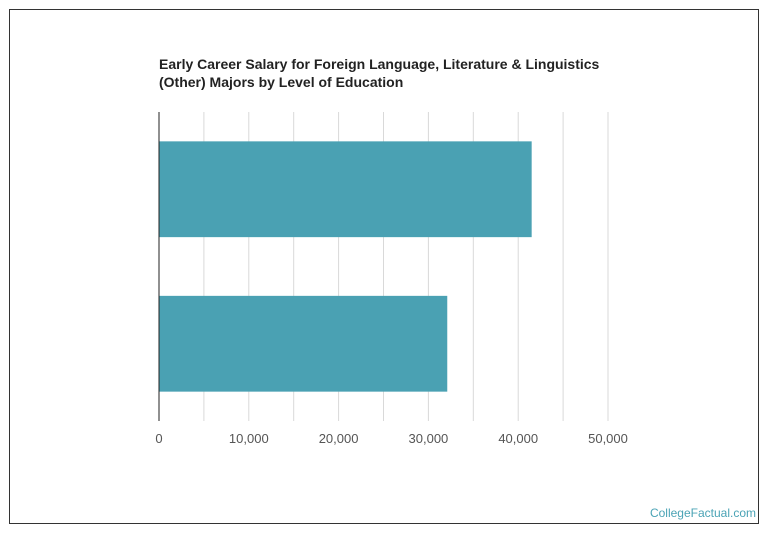 This screenshot has height=536, width=770. What do you see at coordinates (158, 438) in the screenshot?
I see `x-tick-label: 0` at bounding box center [158, 438].